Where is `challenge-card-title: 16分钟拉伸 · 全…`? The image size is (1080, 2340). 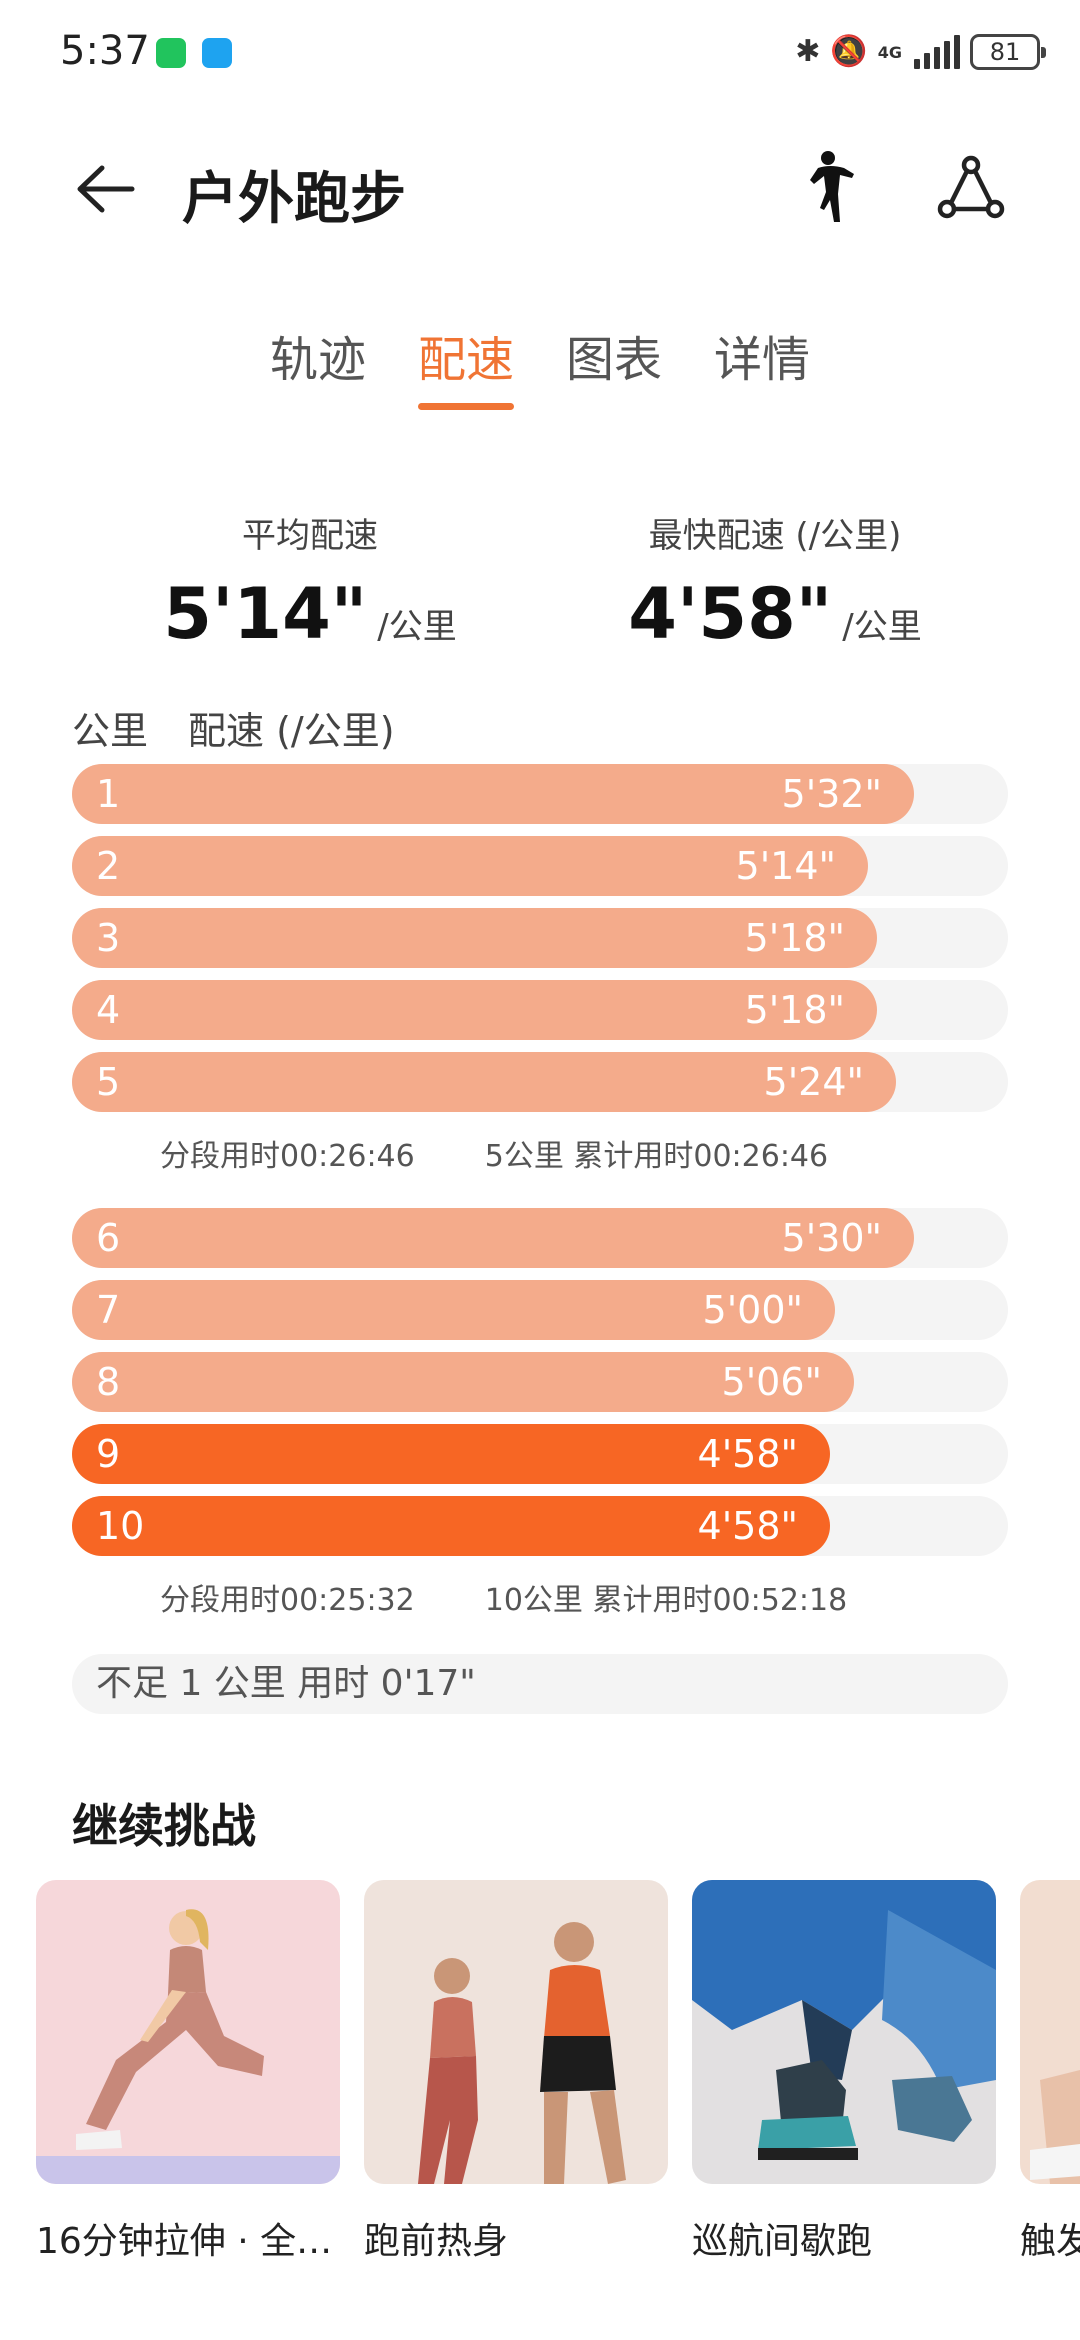 challenge-card-title: 16分钟拉伸 · 全… is located at coordinates (184, 2241).